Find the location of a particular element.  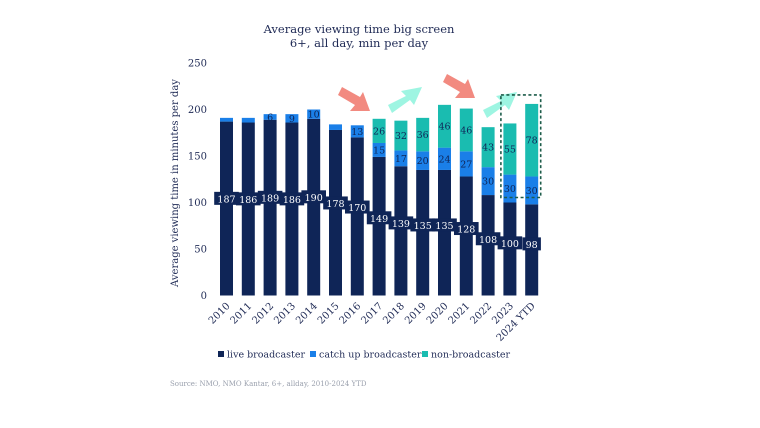

value-label-live-broadcaster: 170 is located at coordinates (357, 208).